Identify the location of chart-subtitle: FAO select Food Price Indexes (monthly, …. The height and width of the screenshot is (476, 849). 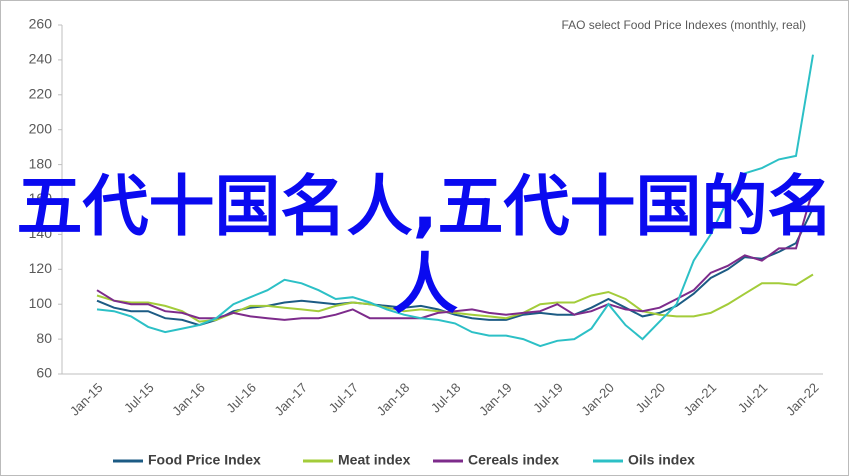
(683, 25).